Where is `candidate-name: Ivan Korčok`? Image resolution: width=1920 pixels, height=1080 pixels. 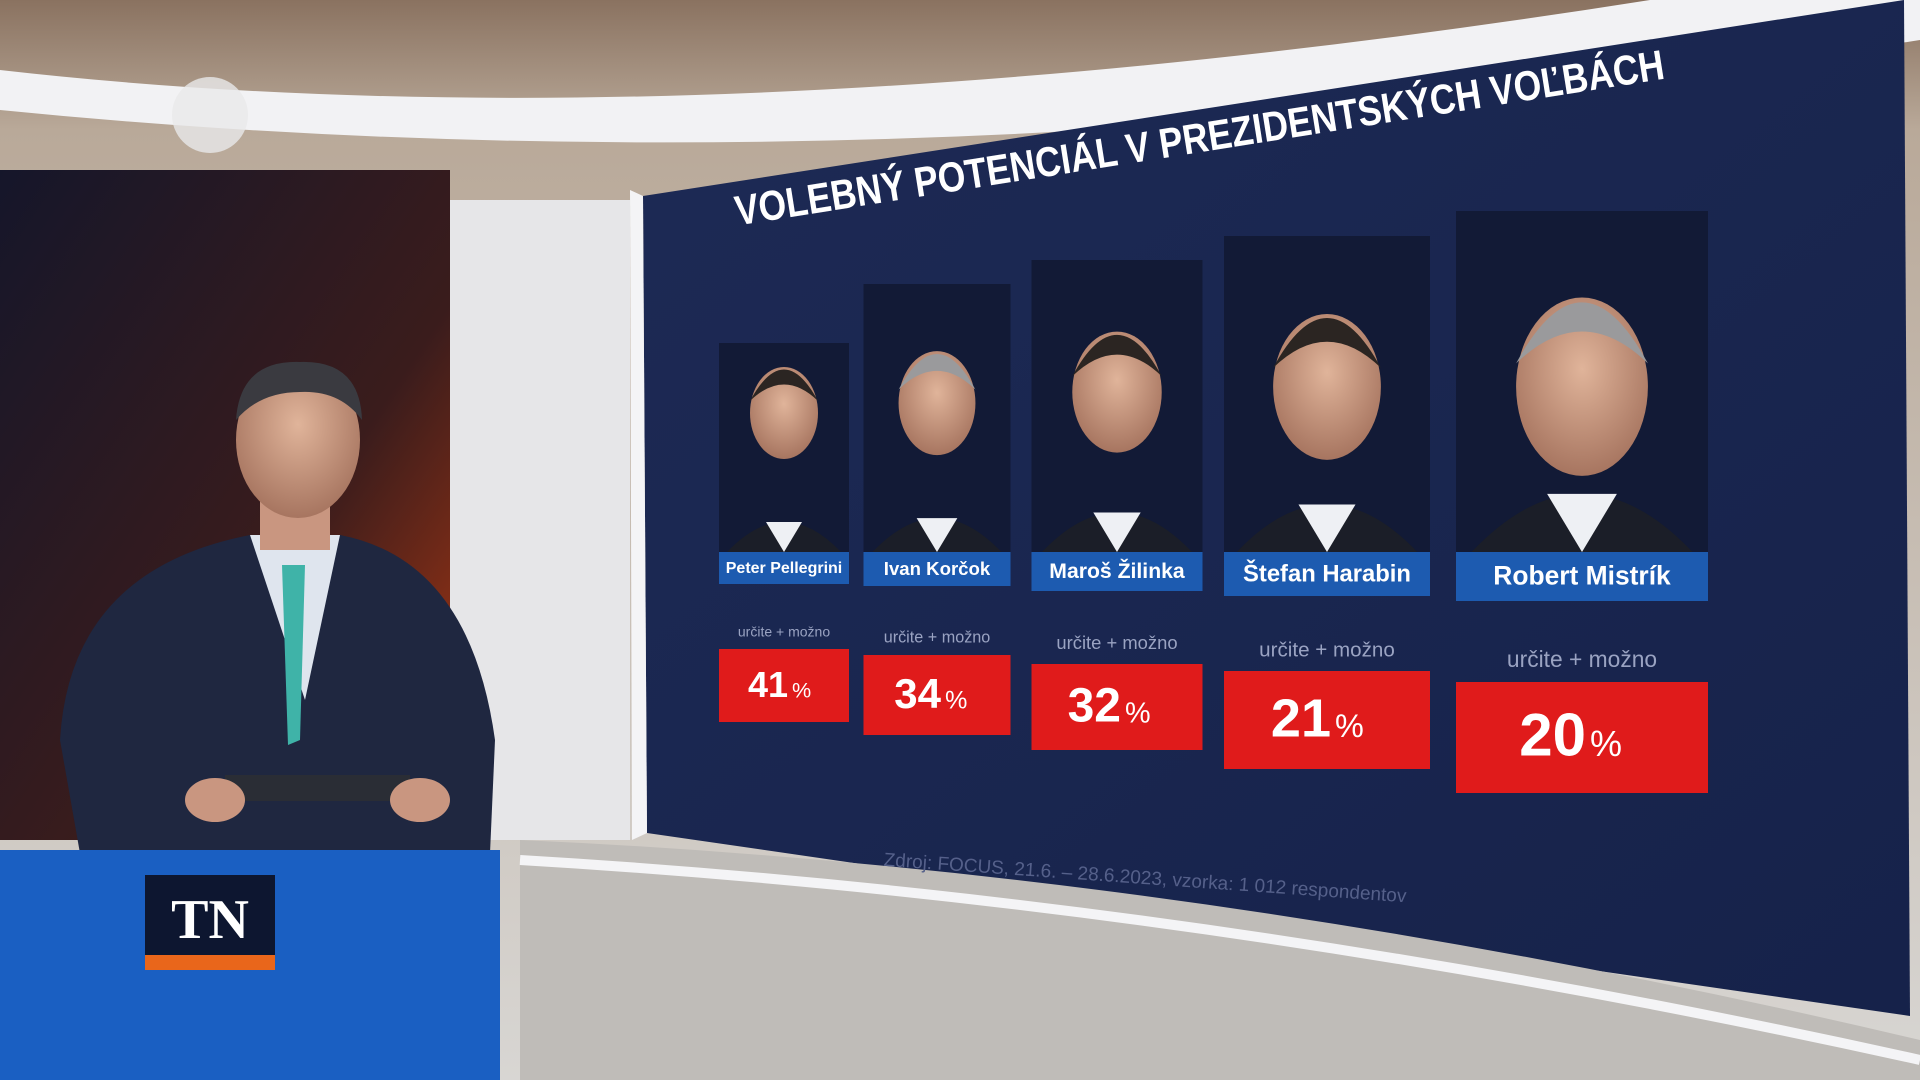
candidate-name: Ivan Korčok is located at coordinates (937, 568).